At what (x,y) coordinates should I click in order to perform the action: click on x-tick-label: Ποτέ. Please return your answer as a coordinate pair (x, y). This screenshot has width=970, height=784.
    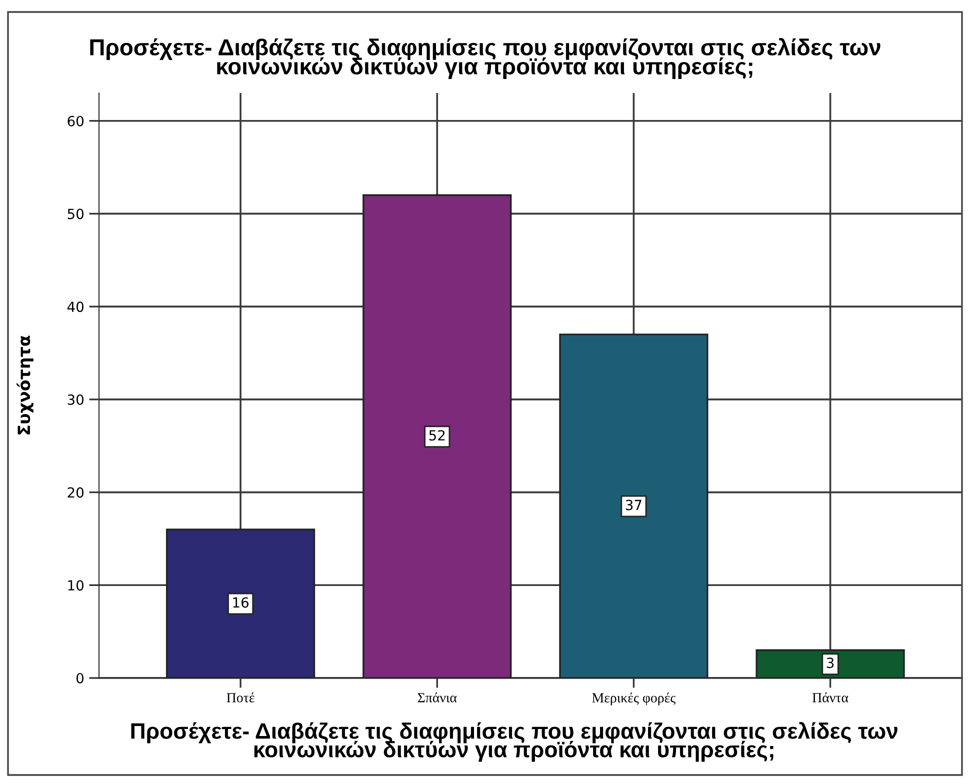
    Looking at the image, I should click on (240, 697).